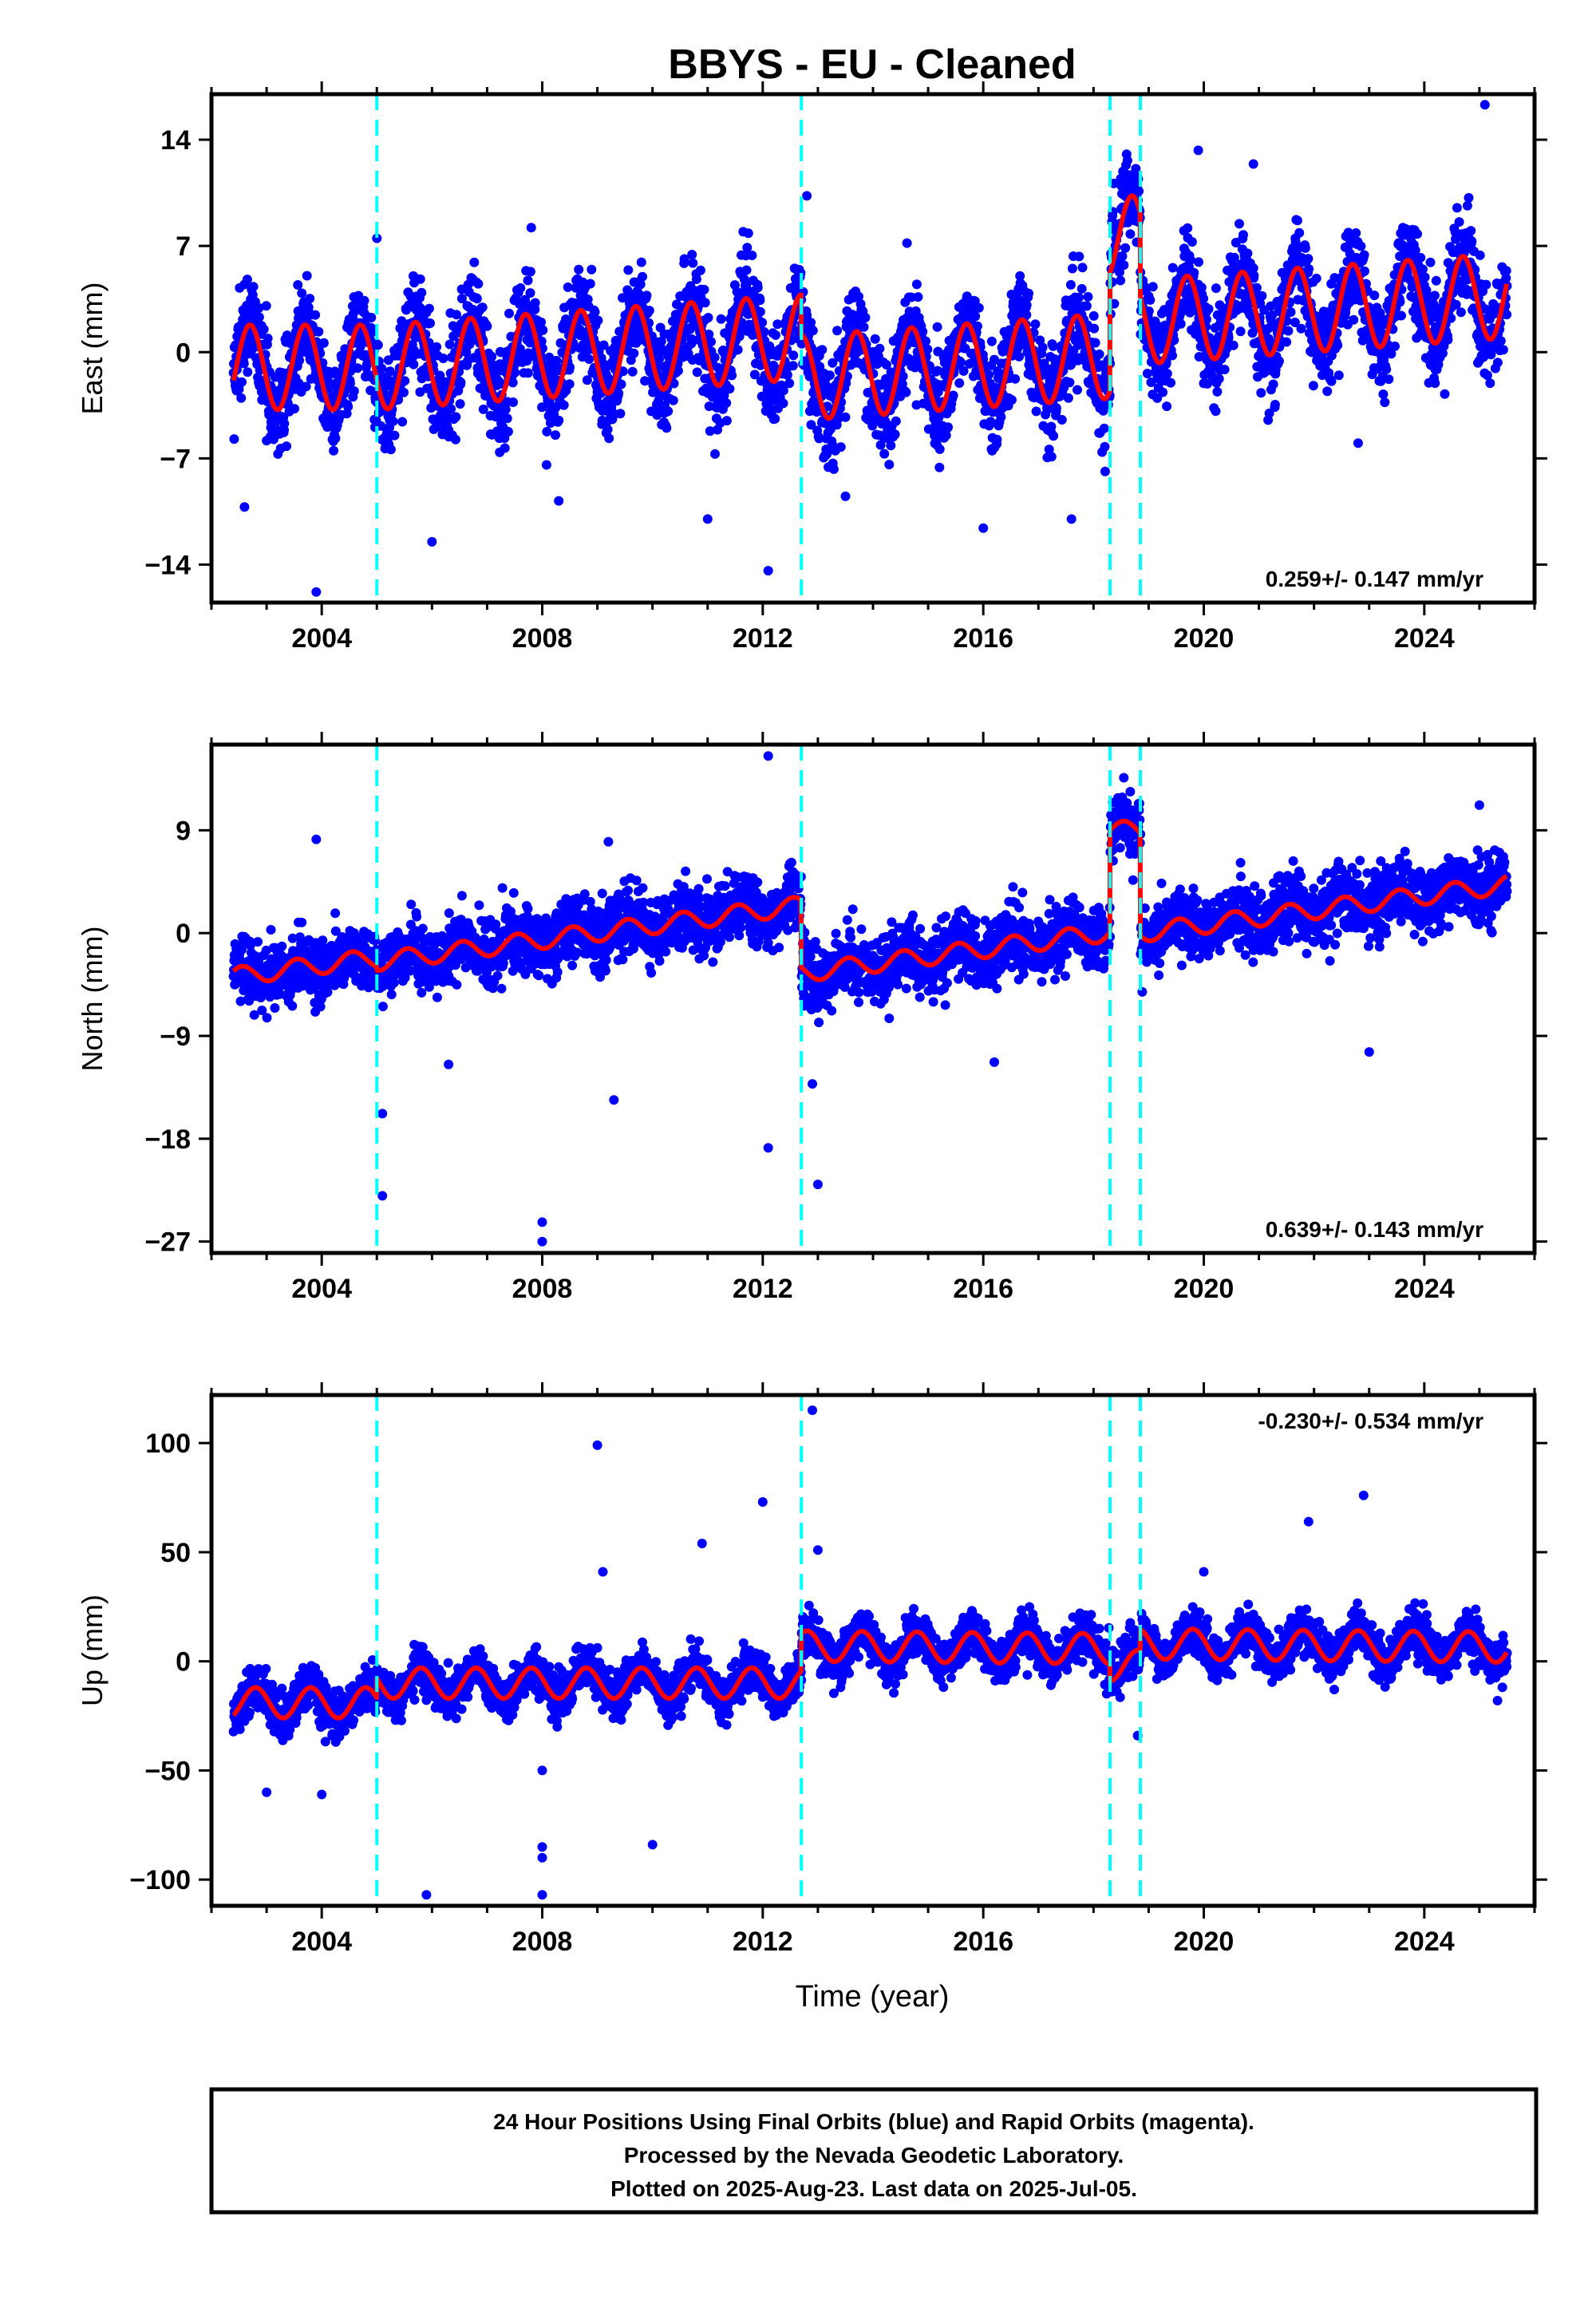  Describe the element at coordinates (321, 638) in the screenshot. I see `x-tick-label: 2004` at that location.